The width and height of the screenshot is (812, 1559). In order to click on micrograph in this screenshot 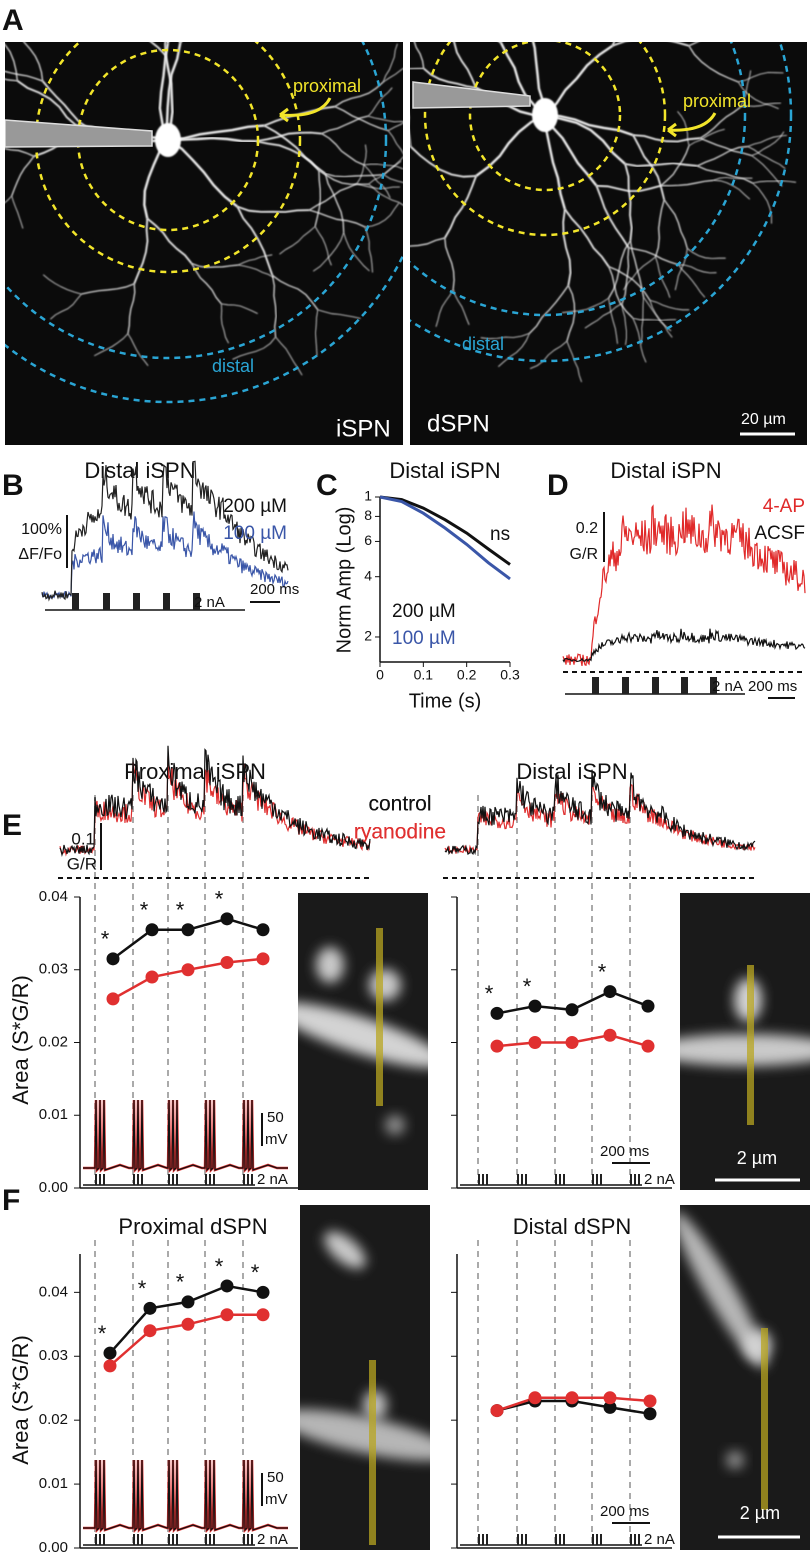, I will do `click(204, 230)`.